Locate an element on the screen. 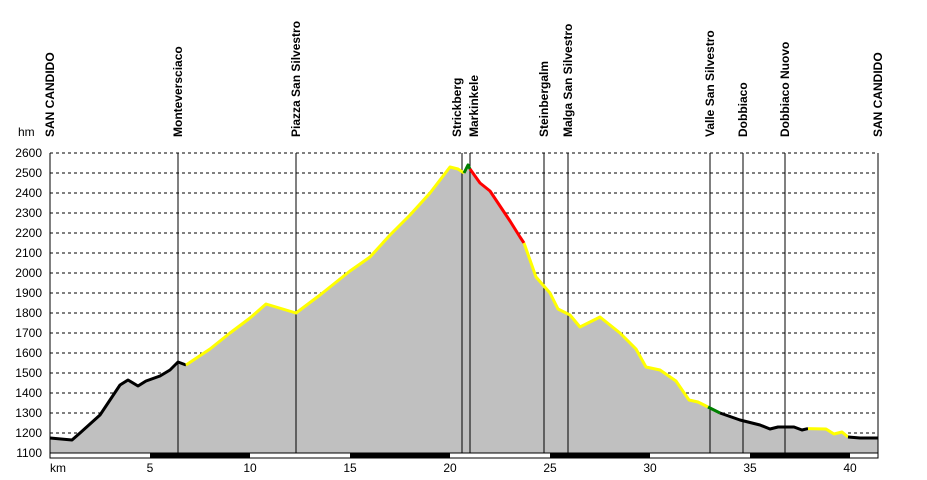 This screenshot has height=480, width=927. waypoint-label: Steinbergalm is located at coordinates (544, 99).